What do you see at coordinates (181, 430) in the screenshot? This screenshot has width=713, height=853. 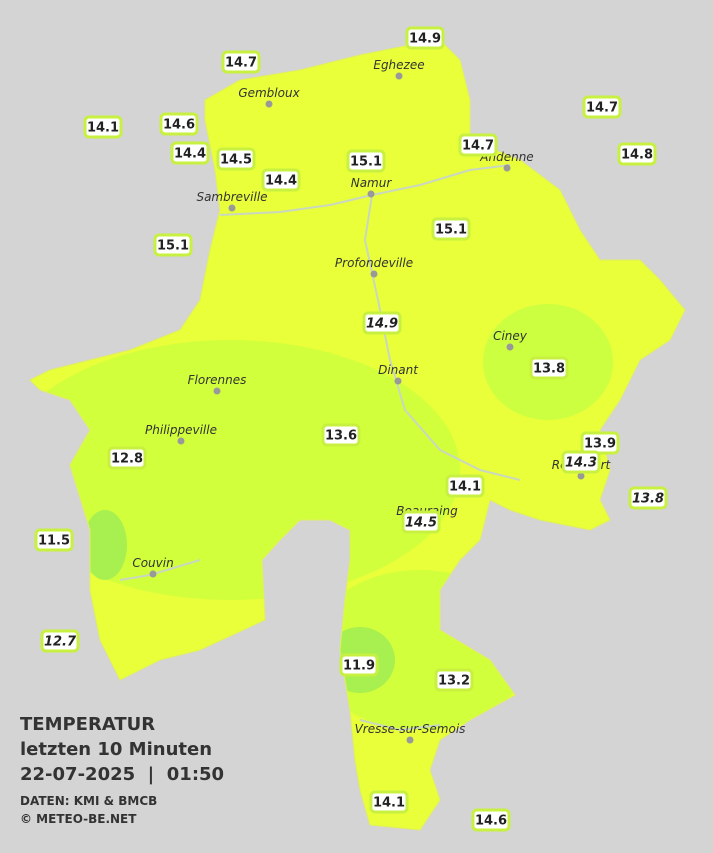 I see `city-label: Philippeville` at bounding box center [181, 430].